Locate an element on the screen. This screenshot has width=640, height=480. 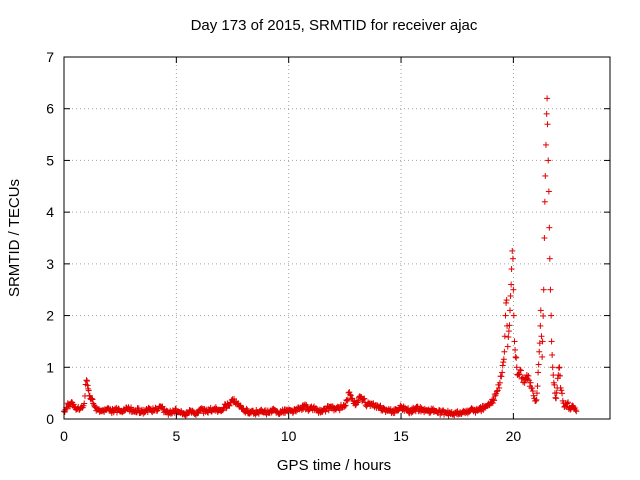
y-axis-label: SRMTID / TECUs is located at coordinates (14, 238).